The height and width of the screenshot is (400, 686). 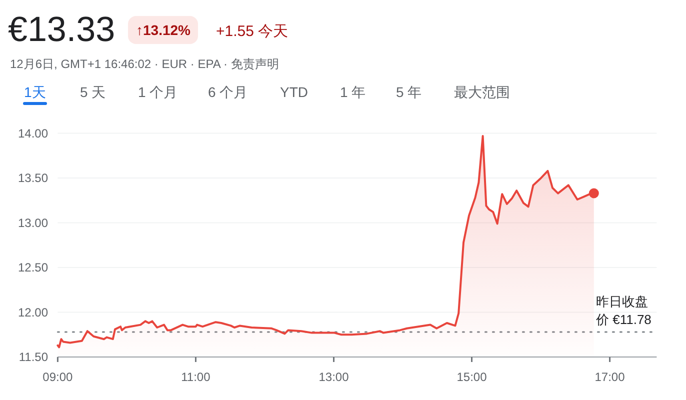 I want to click on x-tick-label: 17:00, so click(x=610, y=377).